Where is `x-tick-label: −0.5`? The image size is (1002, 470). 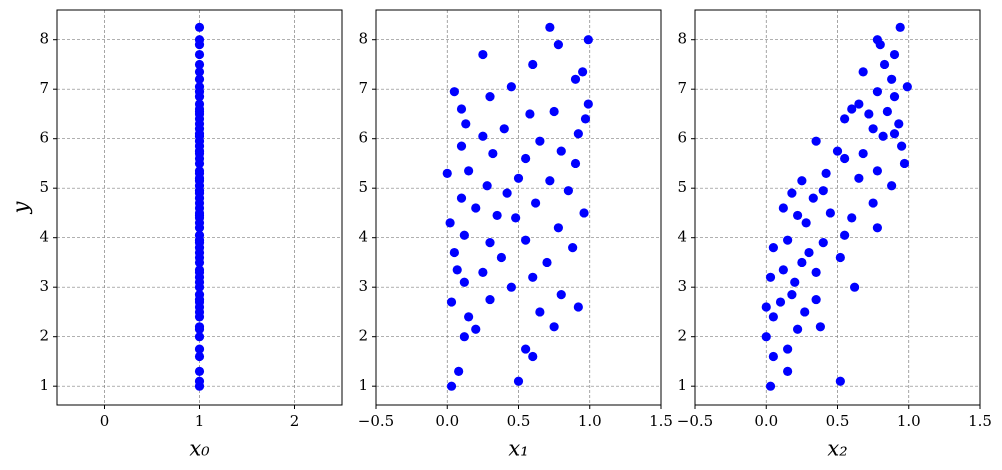
x-tick-label: −0.5 is located at coordinates (695, 421).